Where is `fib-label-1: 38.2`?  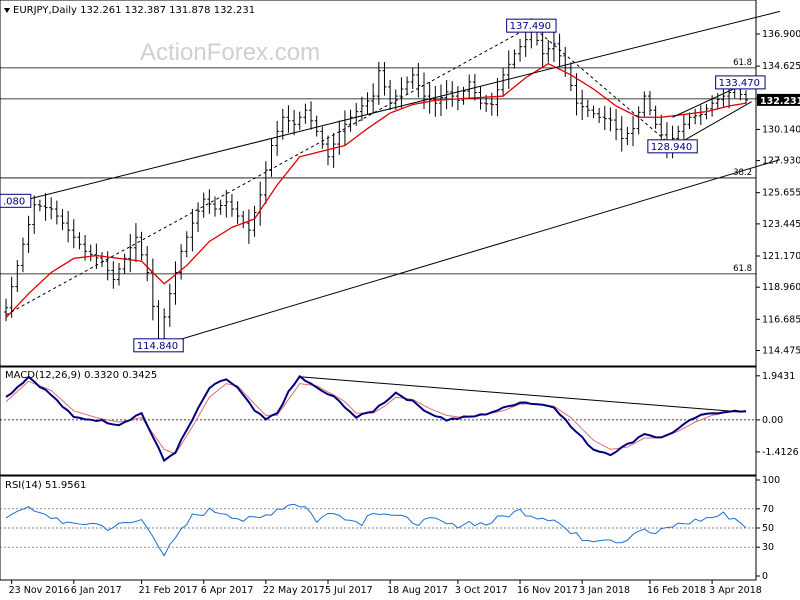
fib-label-1: 38.2 is located at coordinates (742, 173).